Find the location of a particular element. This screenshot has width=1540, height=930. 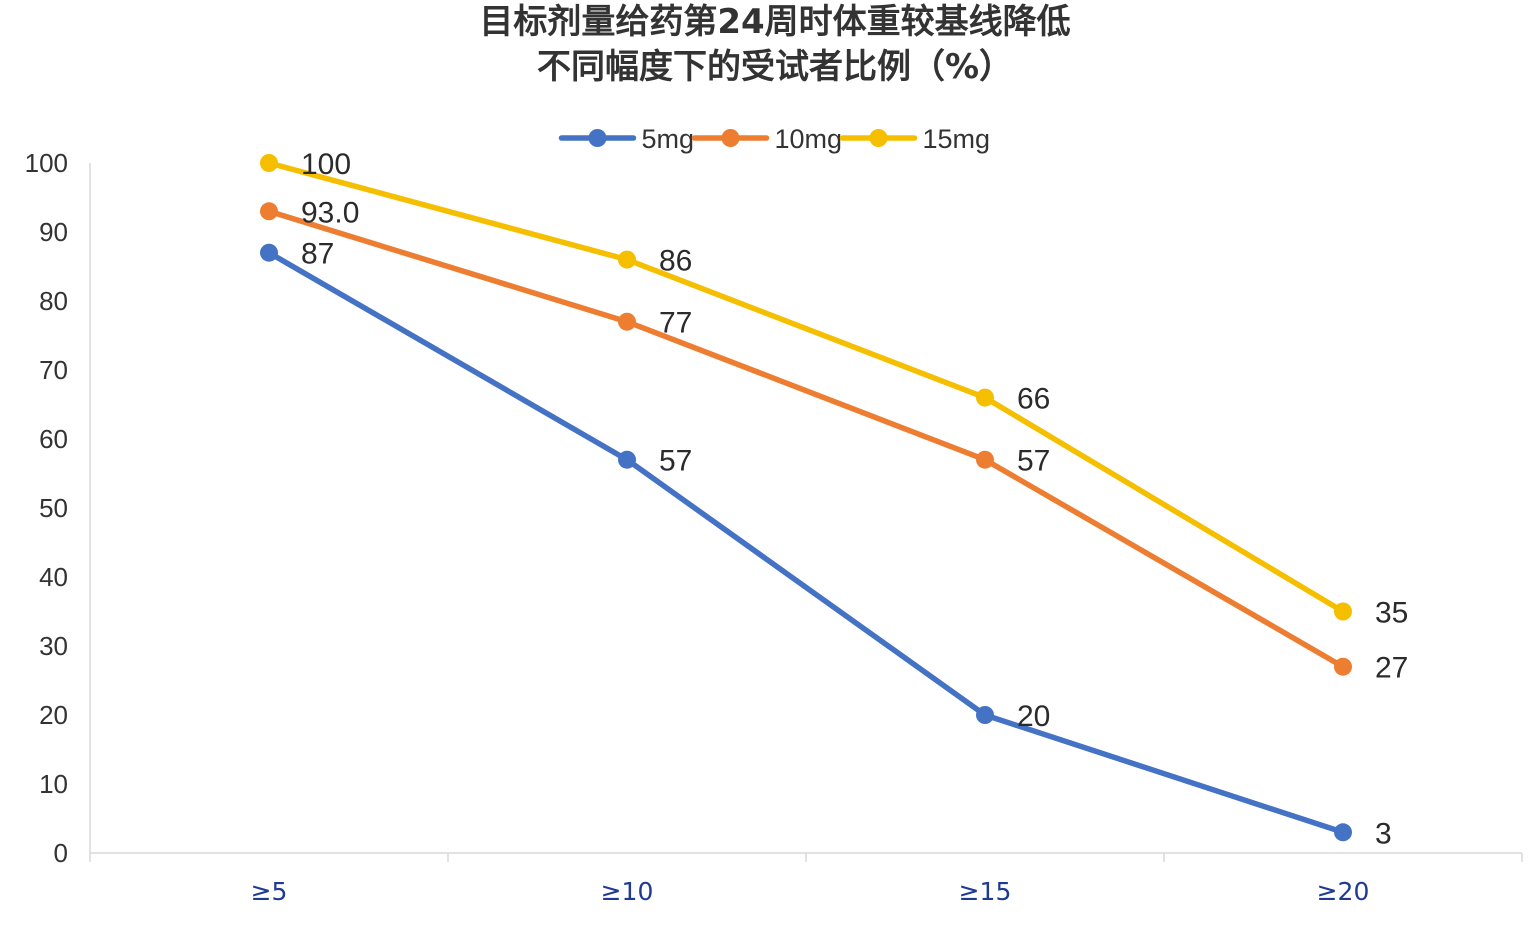

y-tick-label: 30 is located at coordinates (53, 646).